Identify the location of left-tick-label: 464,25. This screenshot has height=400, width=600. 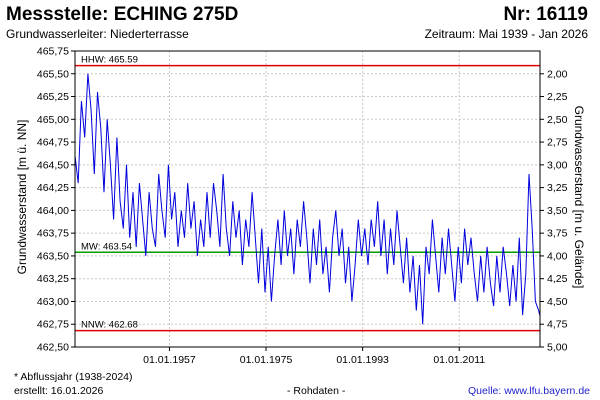
(53, 188).